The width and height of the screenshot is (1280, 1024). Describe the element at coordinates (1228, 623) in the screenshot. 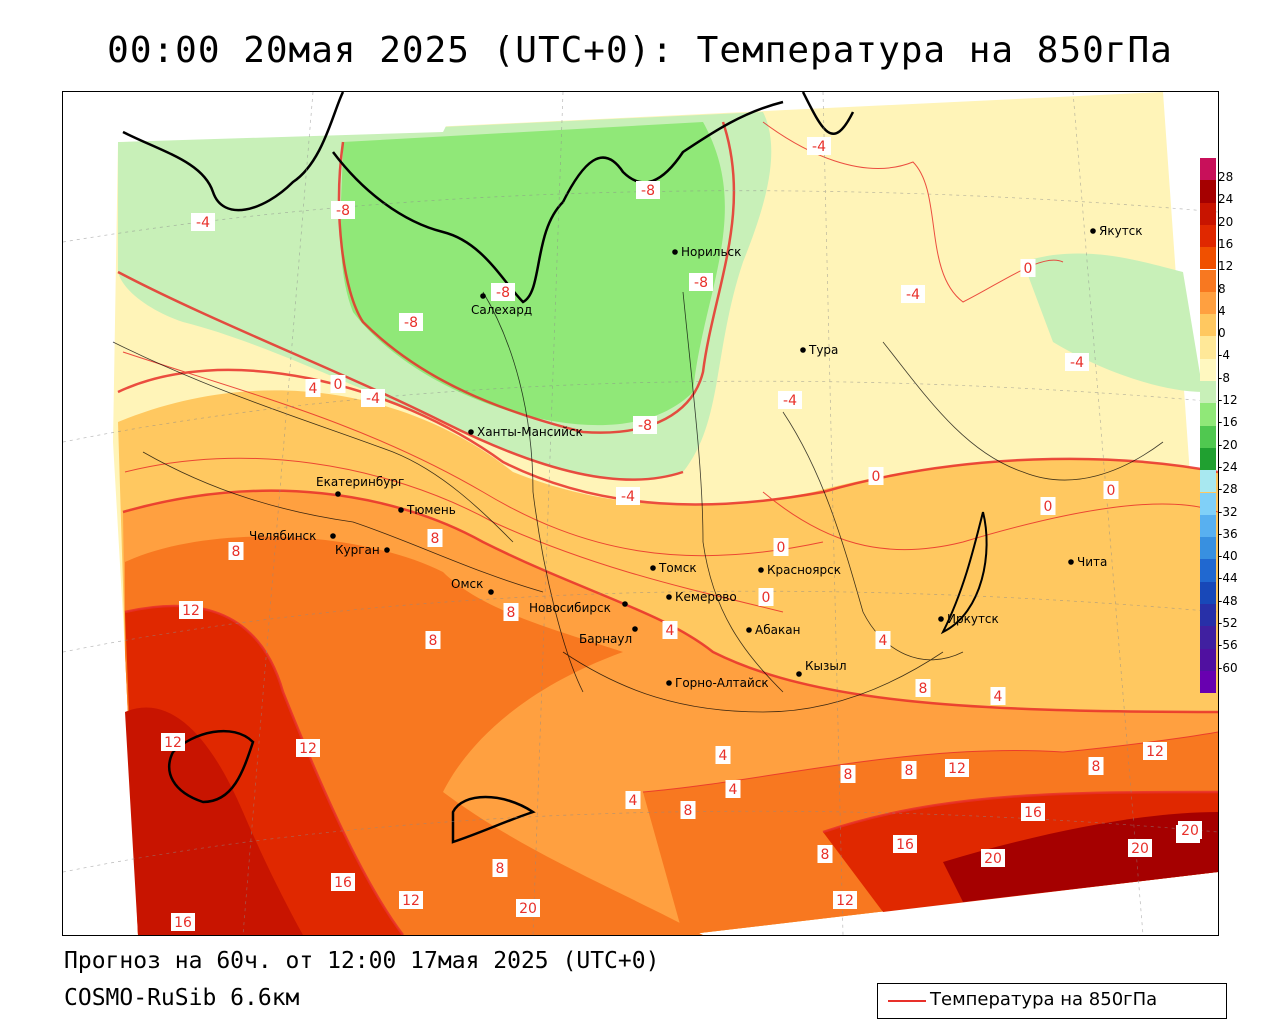

I see `colorbar-tick-label: -52` at that location.